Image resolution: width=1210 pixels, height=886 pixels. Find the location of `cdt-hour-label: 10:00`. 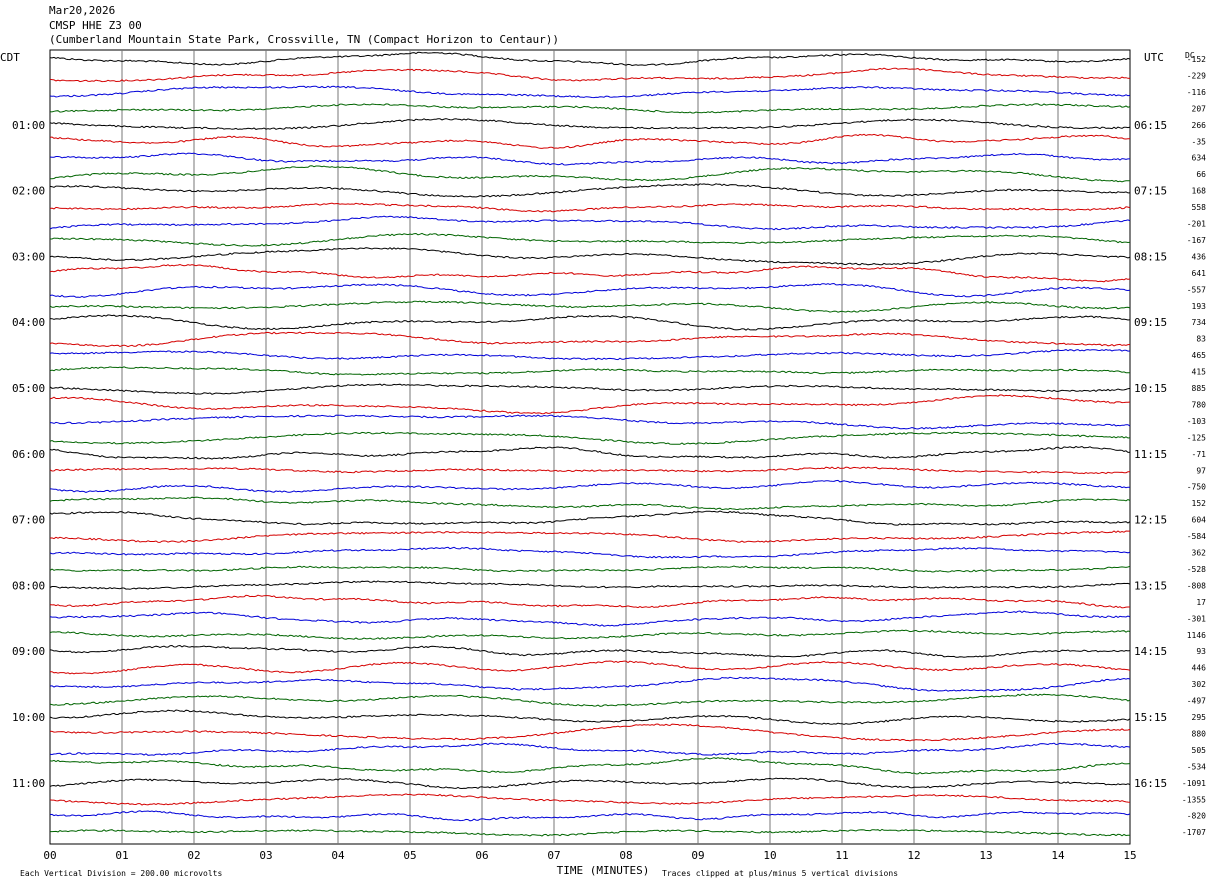

cdt-hour-label: 10:00 is located at coordinates (28, 717).